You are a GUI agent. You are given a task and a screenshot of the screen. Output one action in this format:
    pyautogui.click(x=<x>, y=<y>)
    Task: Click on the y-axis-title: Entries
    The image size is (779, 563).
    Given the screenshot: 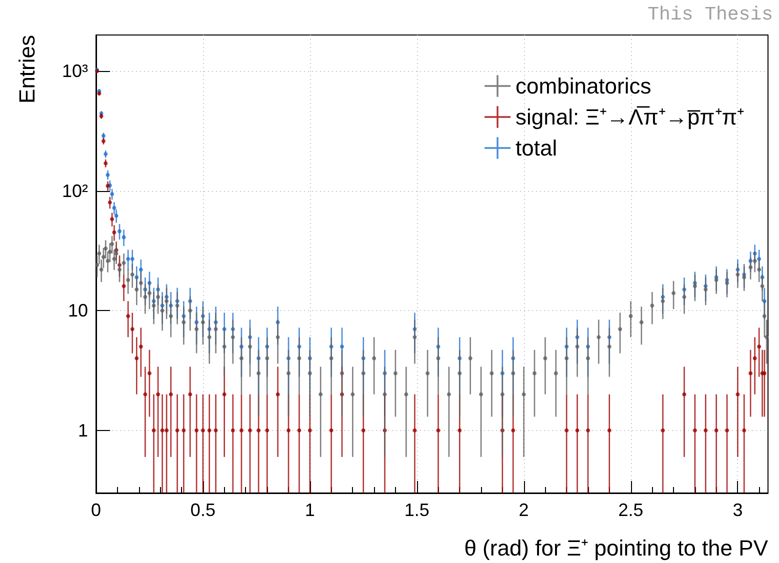 What is the action you would take?
    pyautogui.click(x=27, y=69)
    